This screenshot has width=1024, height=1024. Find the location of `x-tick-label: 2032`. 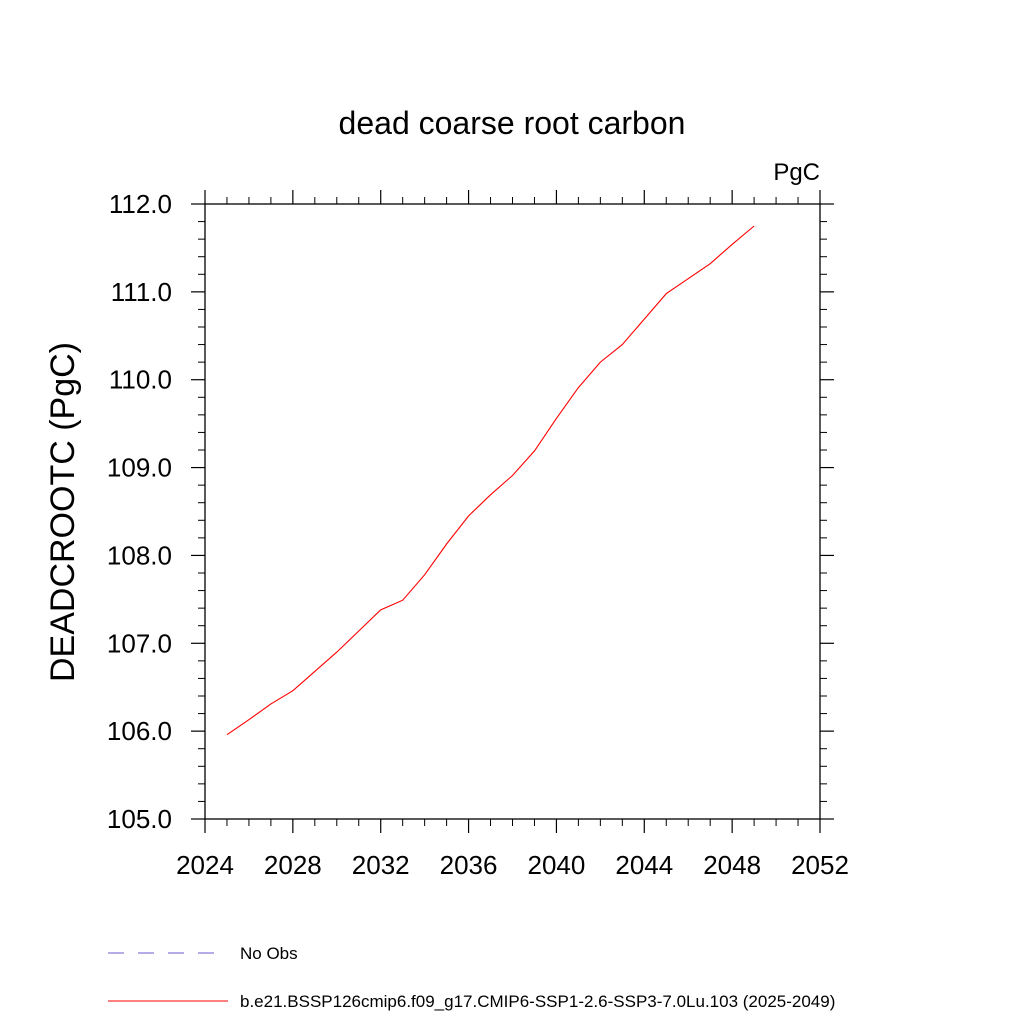

x-tick-label: 2032 is located at coordinates (381, 865).